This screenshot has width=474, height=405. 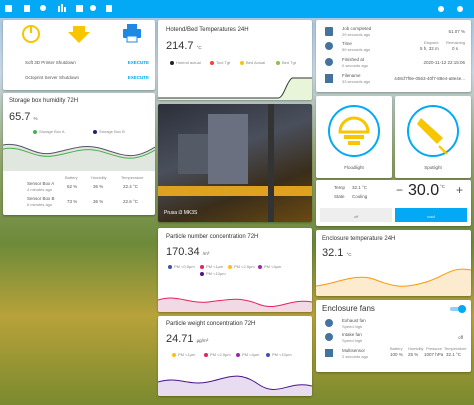 I want to click on job-label: Job completed, so click(x=357, y=28).